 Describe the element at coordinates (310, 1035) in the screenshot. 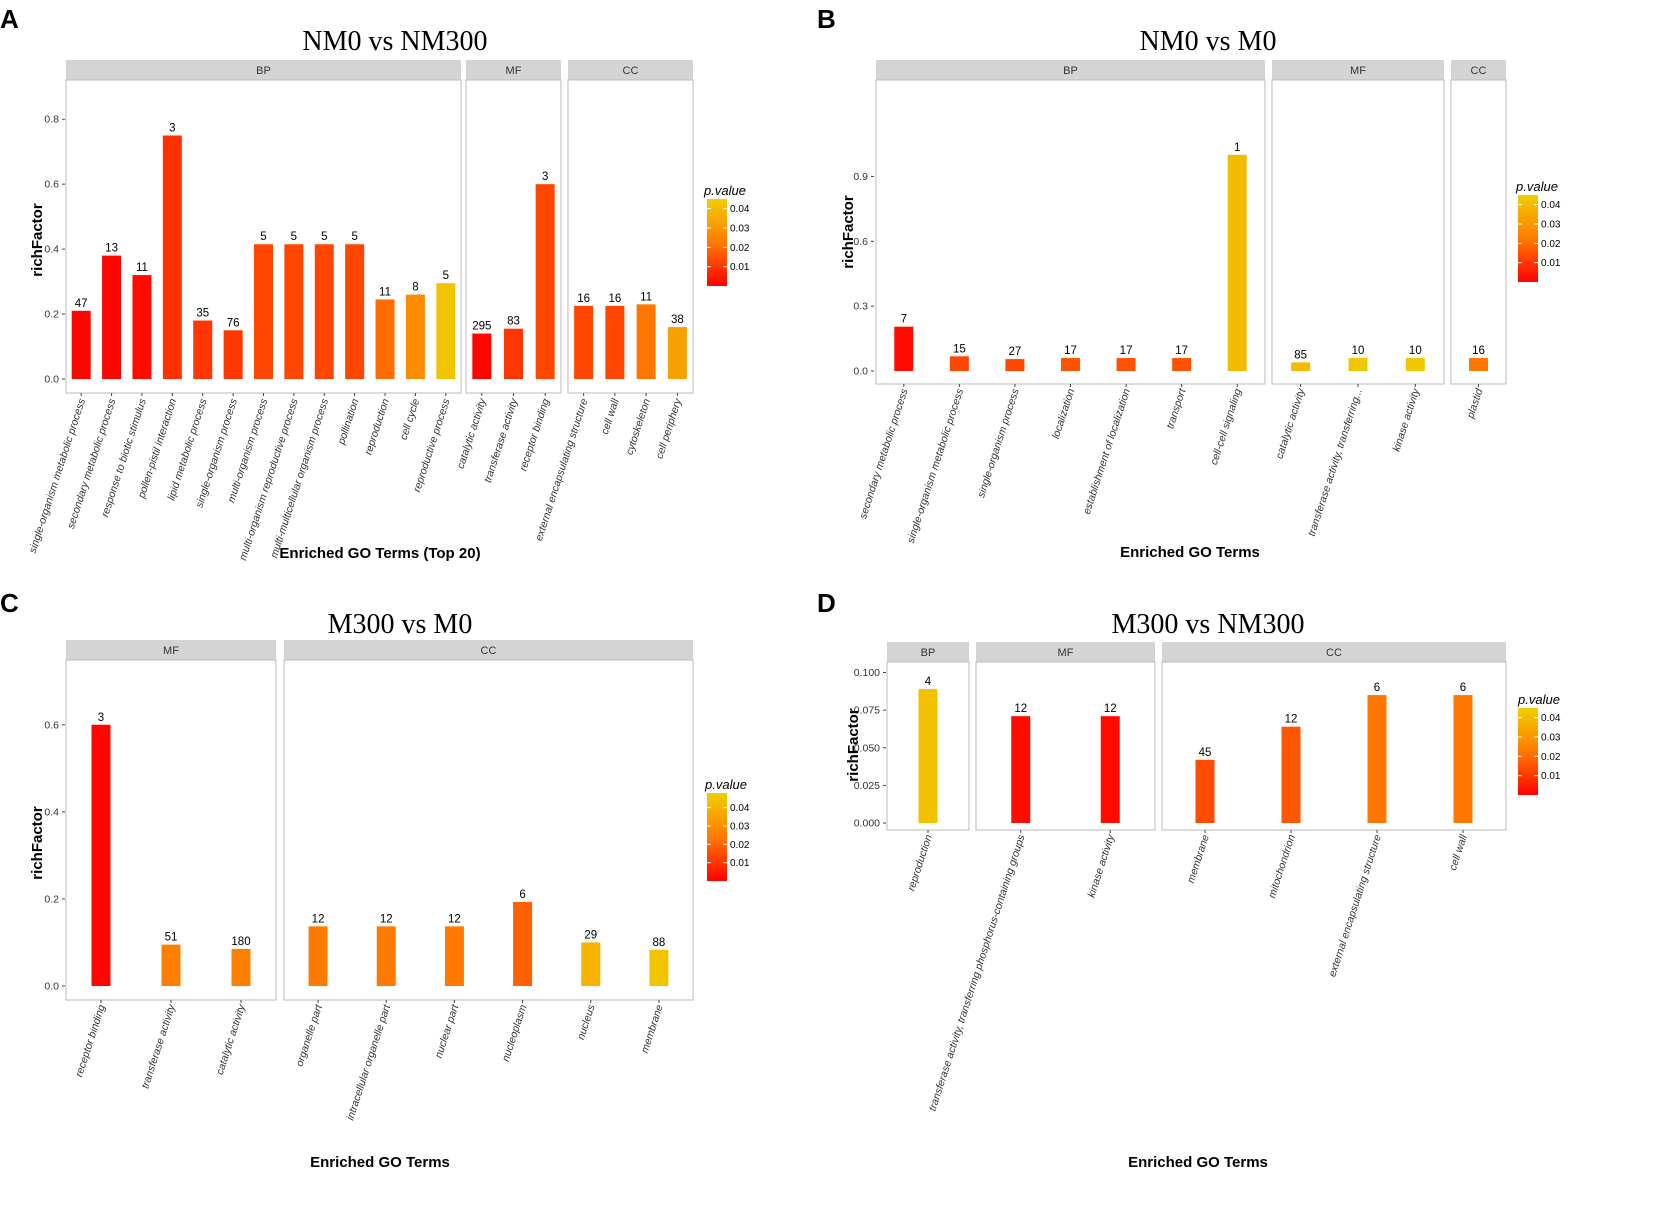

I see `x-category-label: organelle part` at that location.